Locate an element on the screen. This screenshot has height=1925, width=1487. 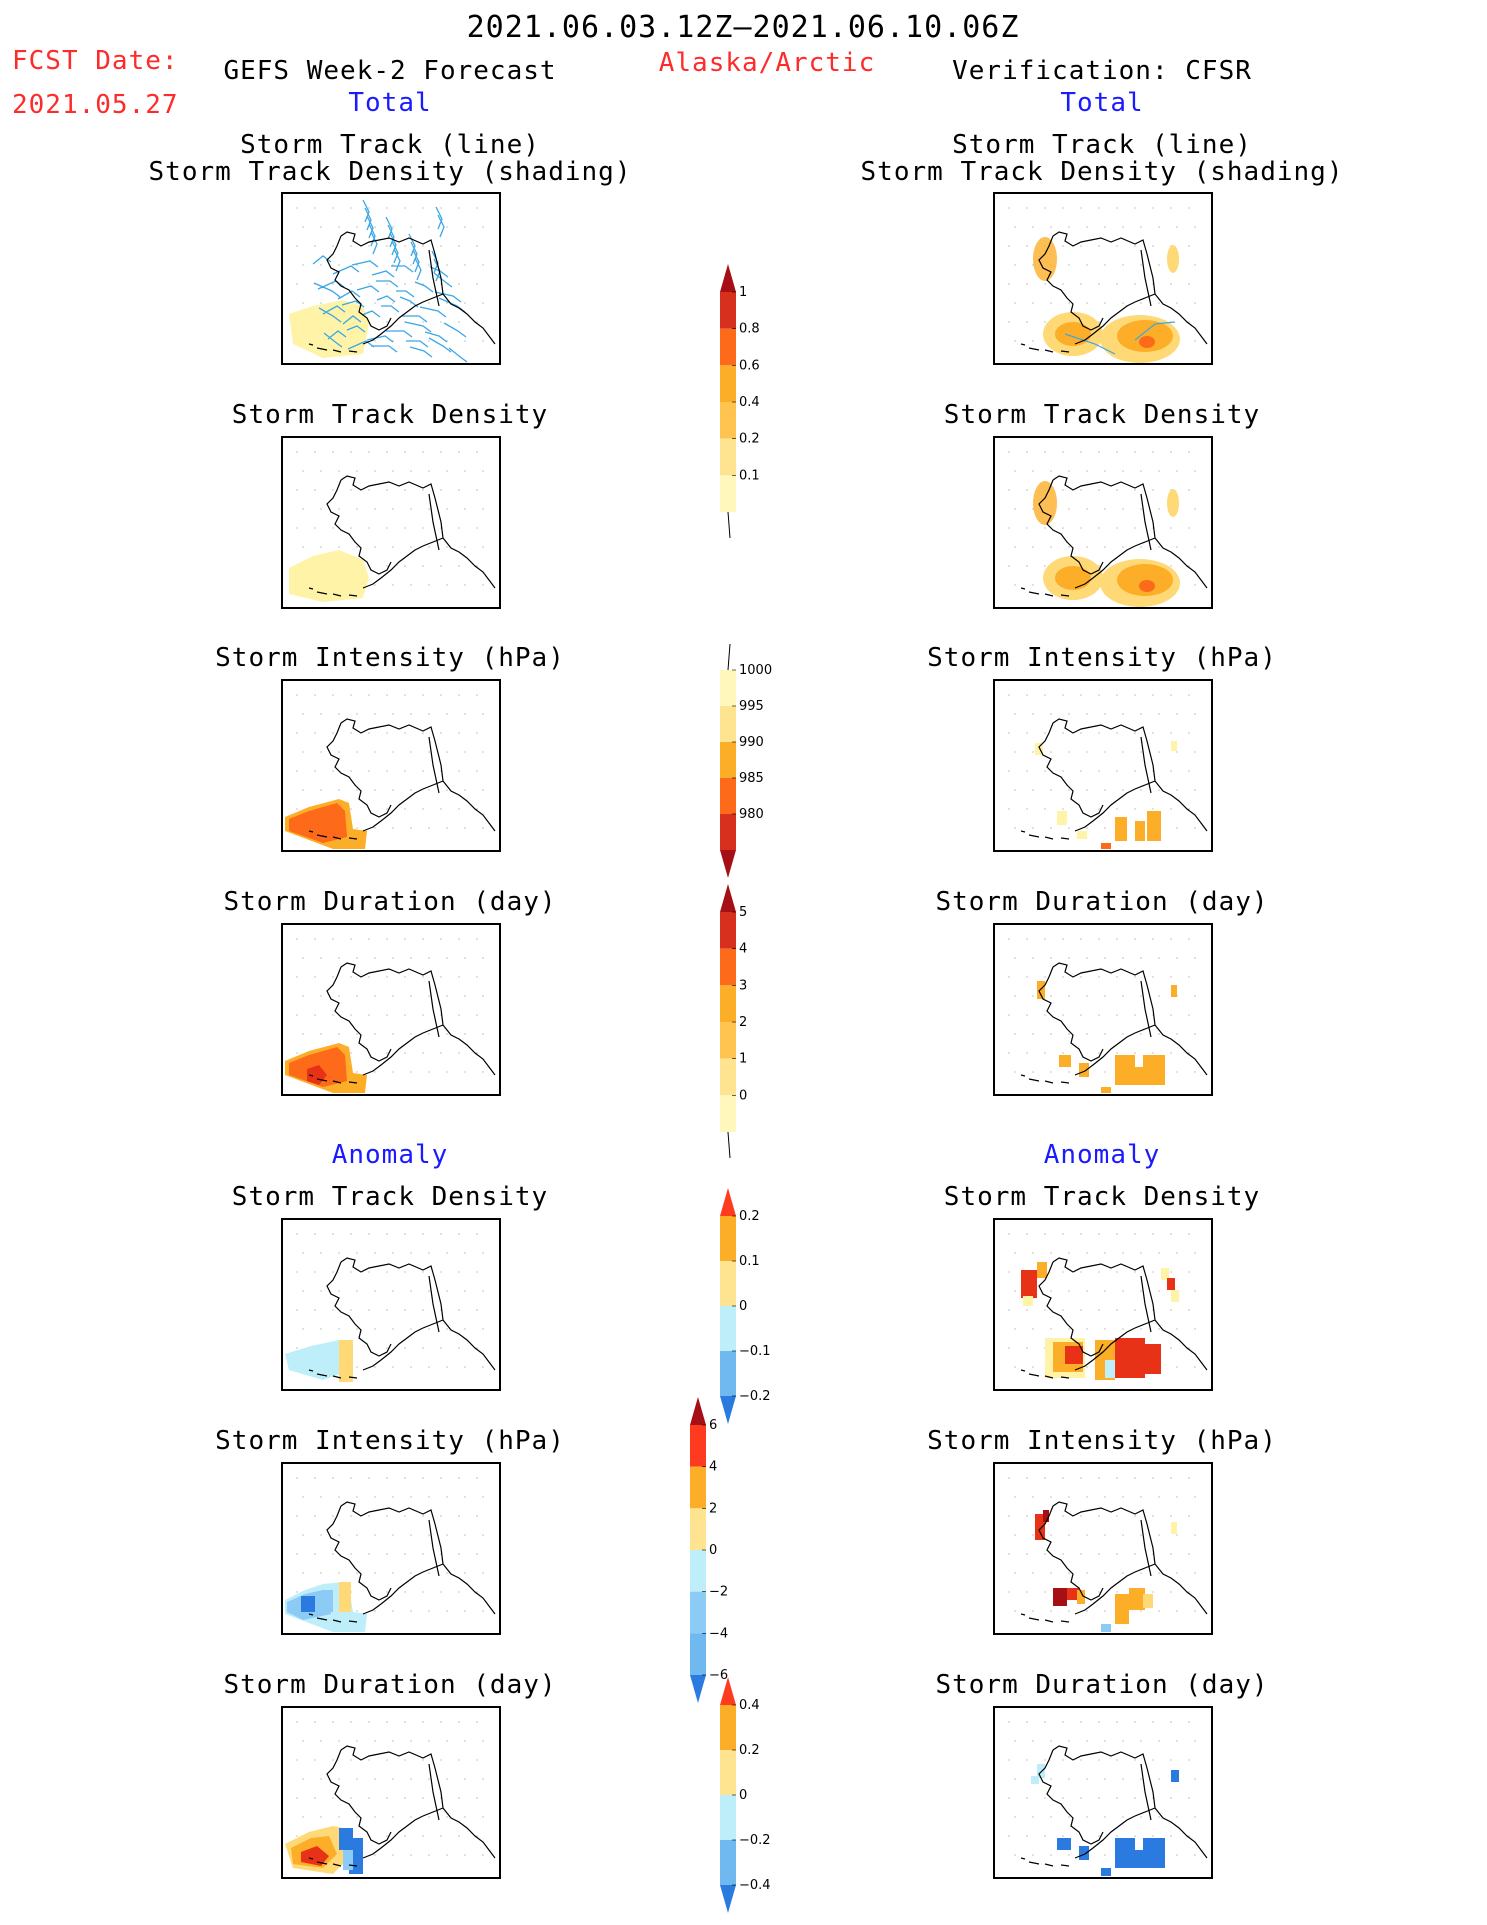
map-duration-forecast is located at coordinates (391, 1009).